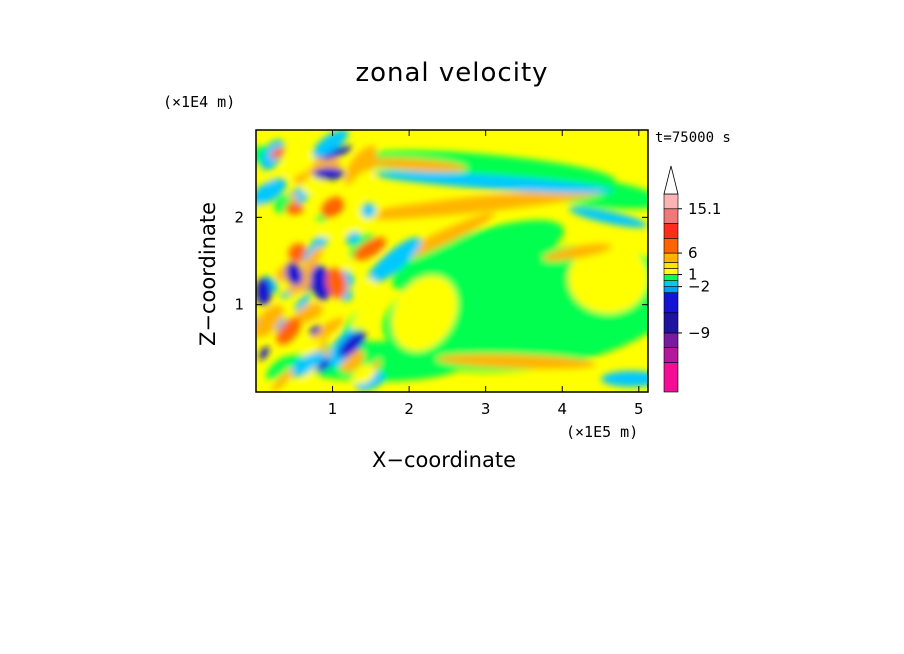  What do you see at coordinates (239, 305) in the screenshot?
I see `z-tick-label: 1` at bounding box center [239, 305].